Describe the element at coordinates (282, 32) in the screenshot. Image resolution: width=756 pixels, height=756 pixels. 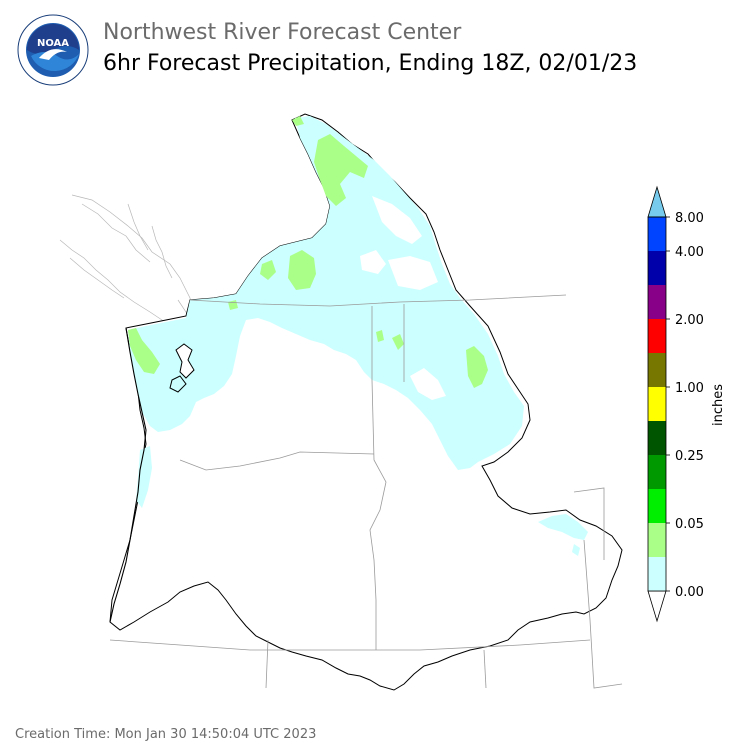
I see `page-title: Northwest River Forecast Center` at that location.